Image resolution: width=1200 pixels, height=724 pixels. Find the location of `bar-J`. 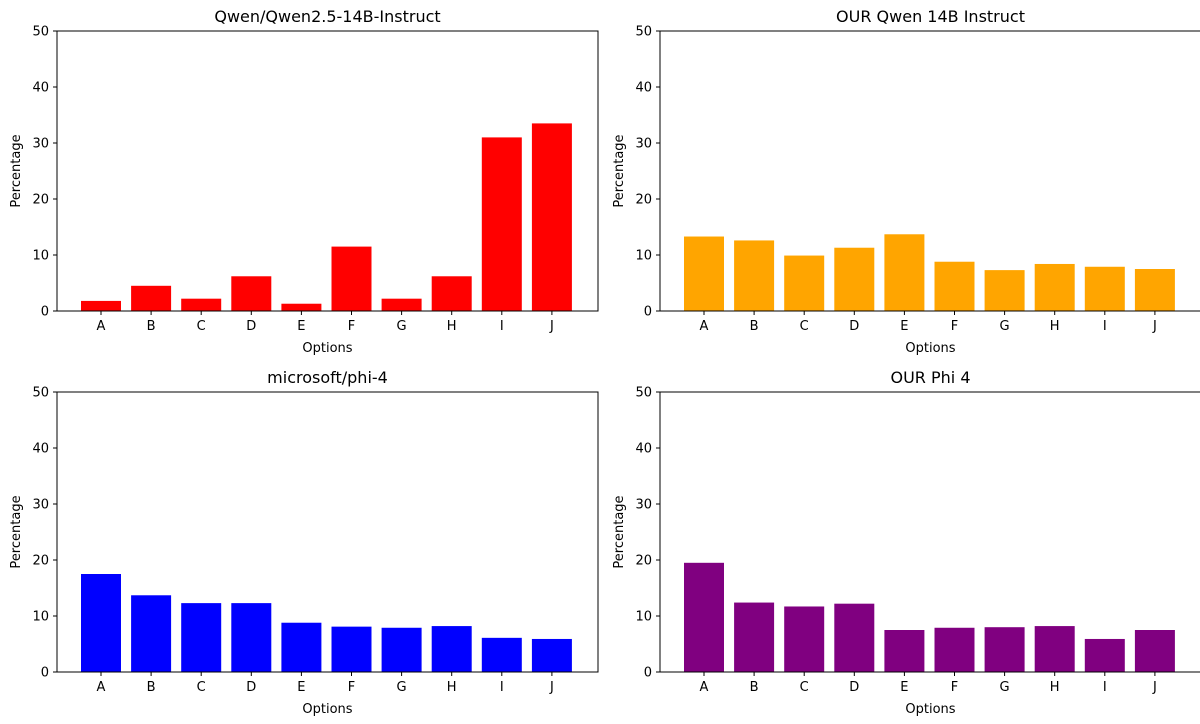

bar-J is located at coordinates (1154, 290).